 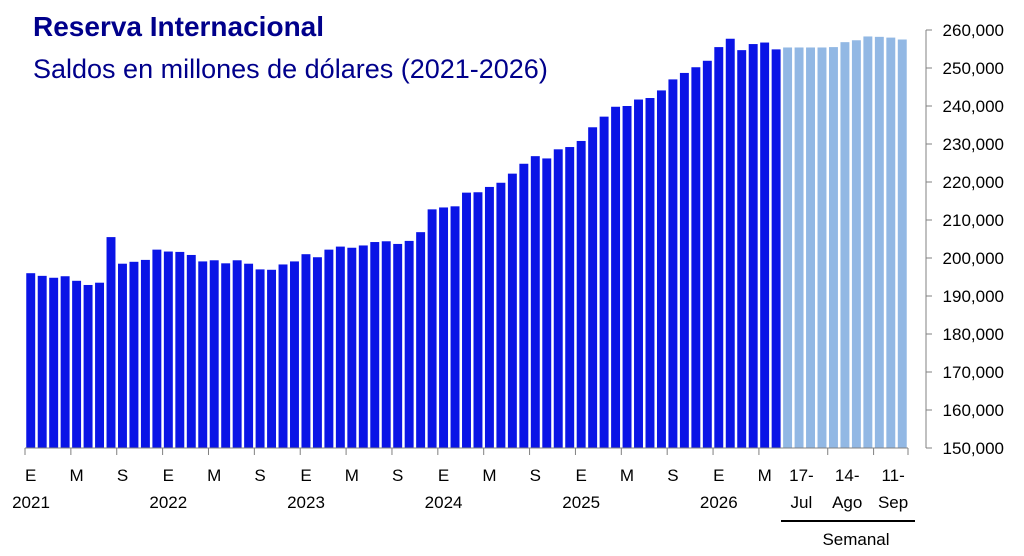 I want to click on x-month-label-1: M, so click(x=77, y=475).